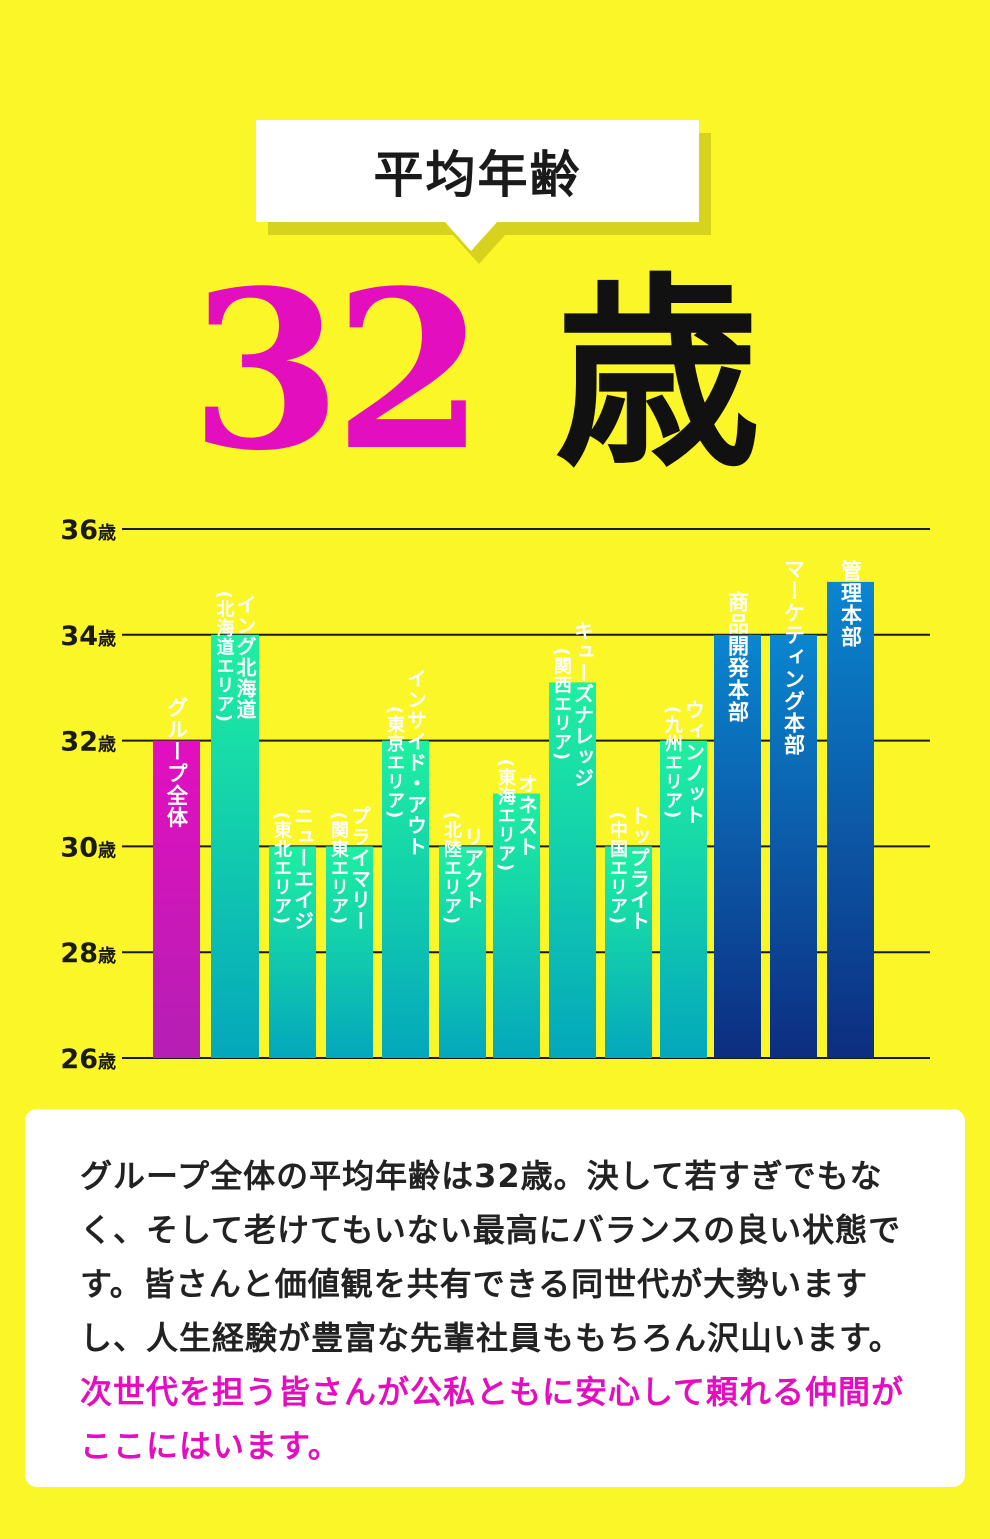 The width and height of the screenshot is (990, 1539). What do you see at coordinates (88, 1059) in the screenshot?
I see `y-tick-label: 26歳` at bounding box center [88, 1059].